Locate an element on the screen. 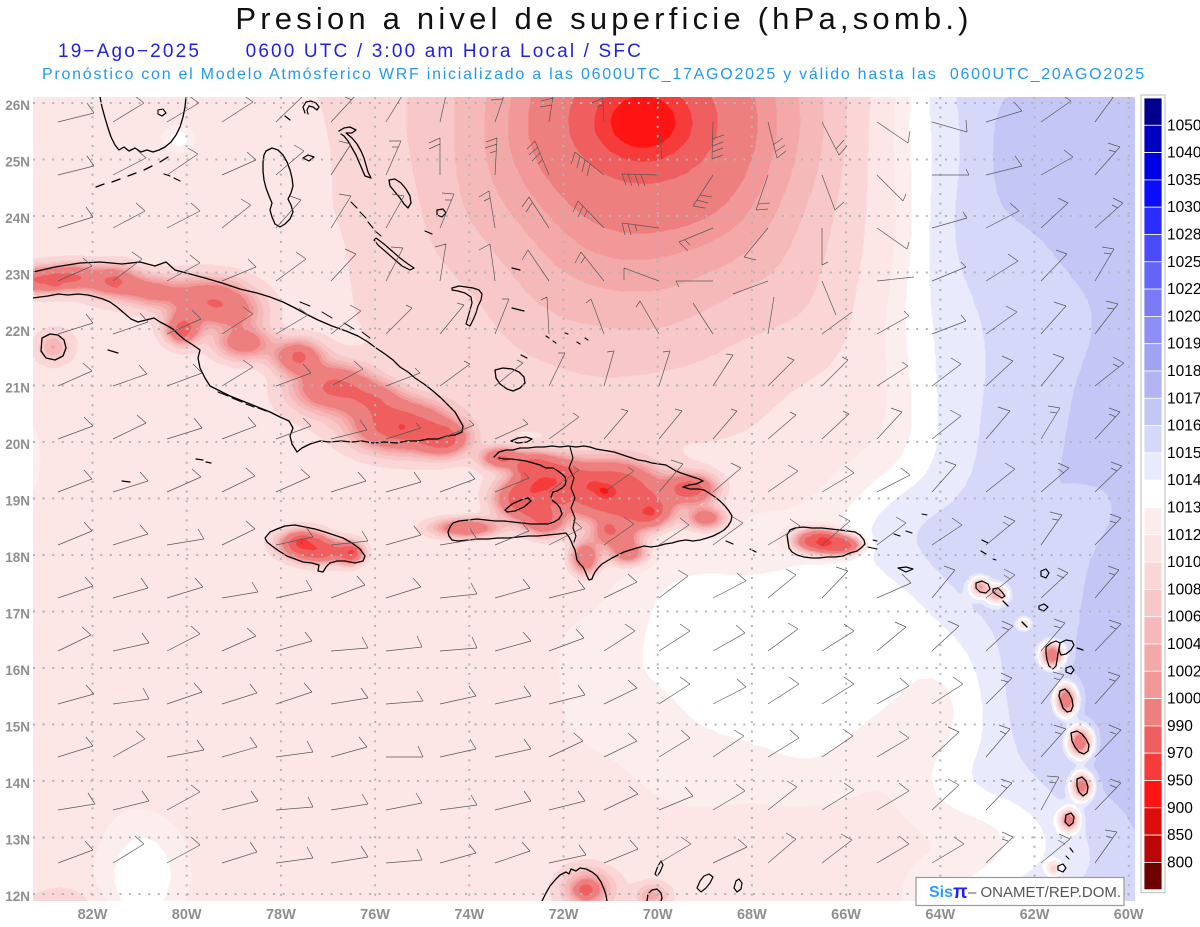  svg-text: 21N is located at coordinates (17, 388).